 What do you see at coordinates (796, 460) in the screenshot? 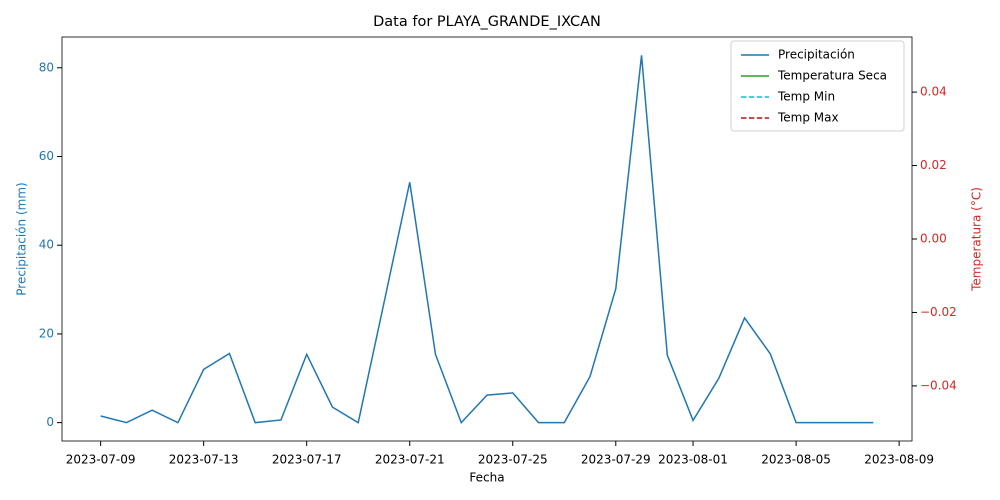
I see `x-tick-label: 2023-08-05` at bounding box center [796, 460].